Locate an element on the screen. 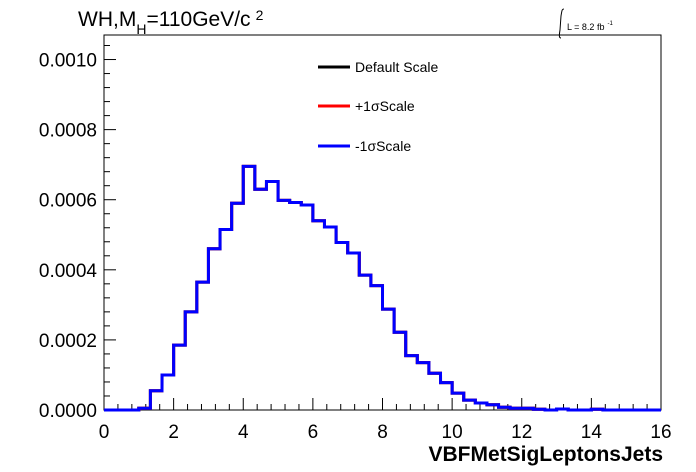 This screenshot has height=472, width=696. legend-label-minus1sigma: -1σScale is located at coordinates (383, 146).